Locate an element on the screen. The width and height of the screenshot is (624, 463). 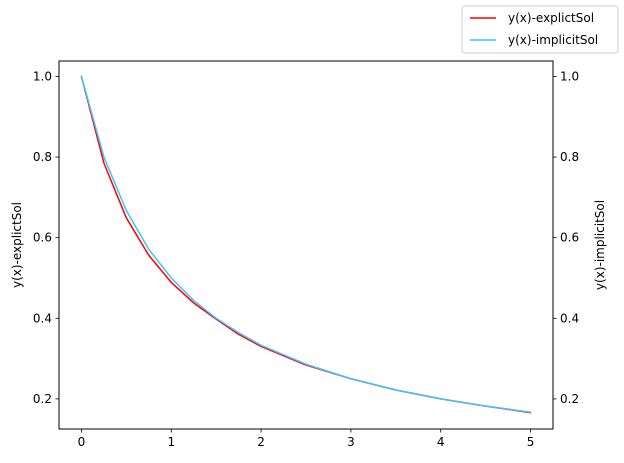
y-right-tick-label: 0.4 is located at coordinates (569, 318).